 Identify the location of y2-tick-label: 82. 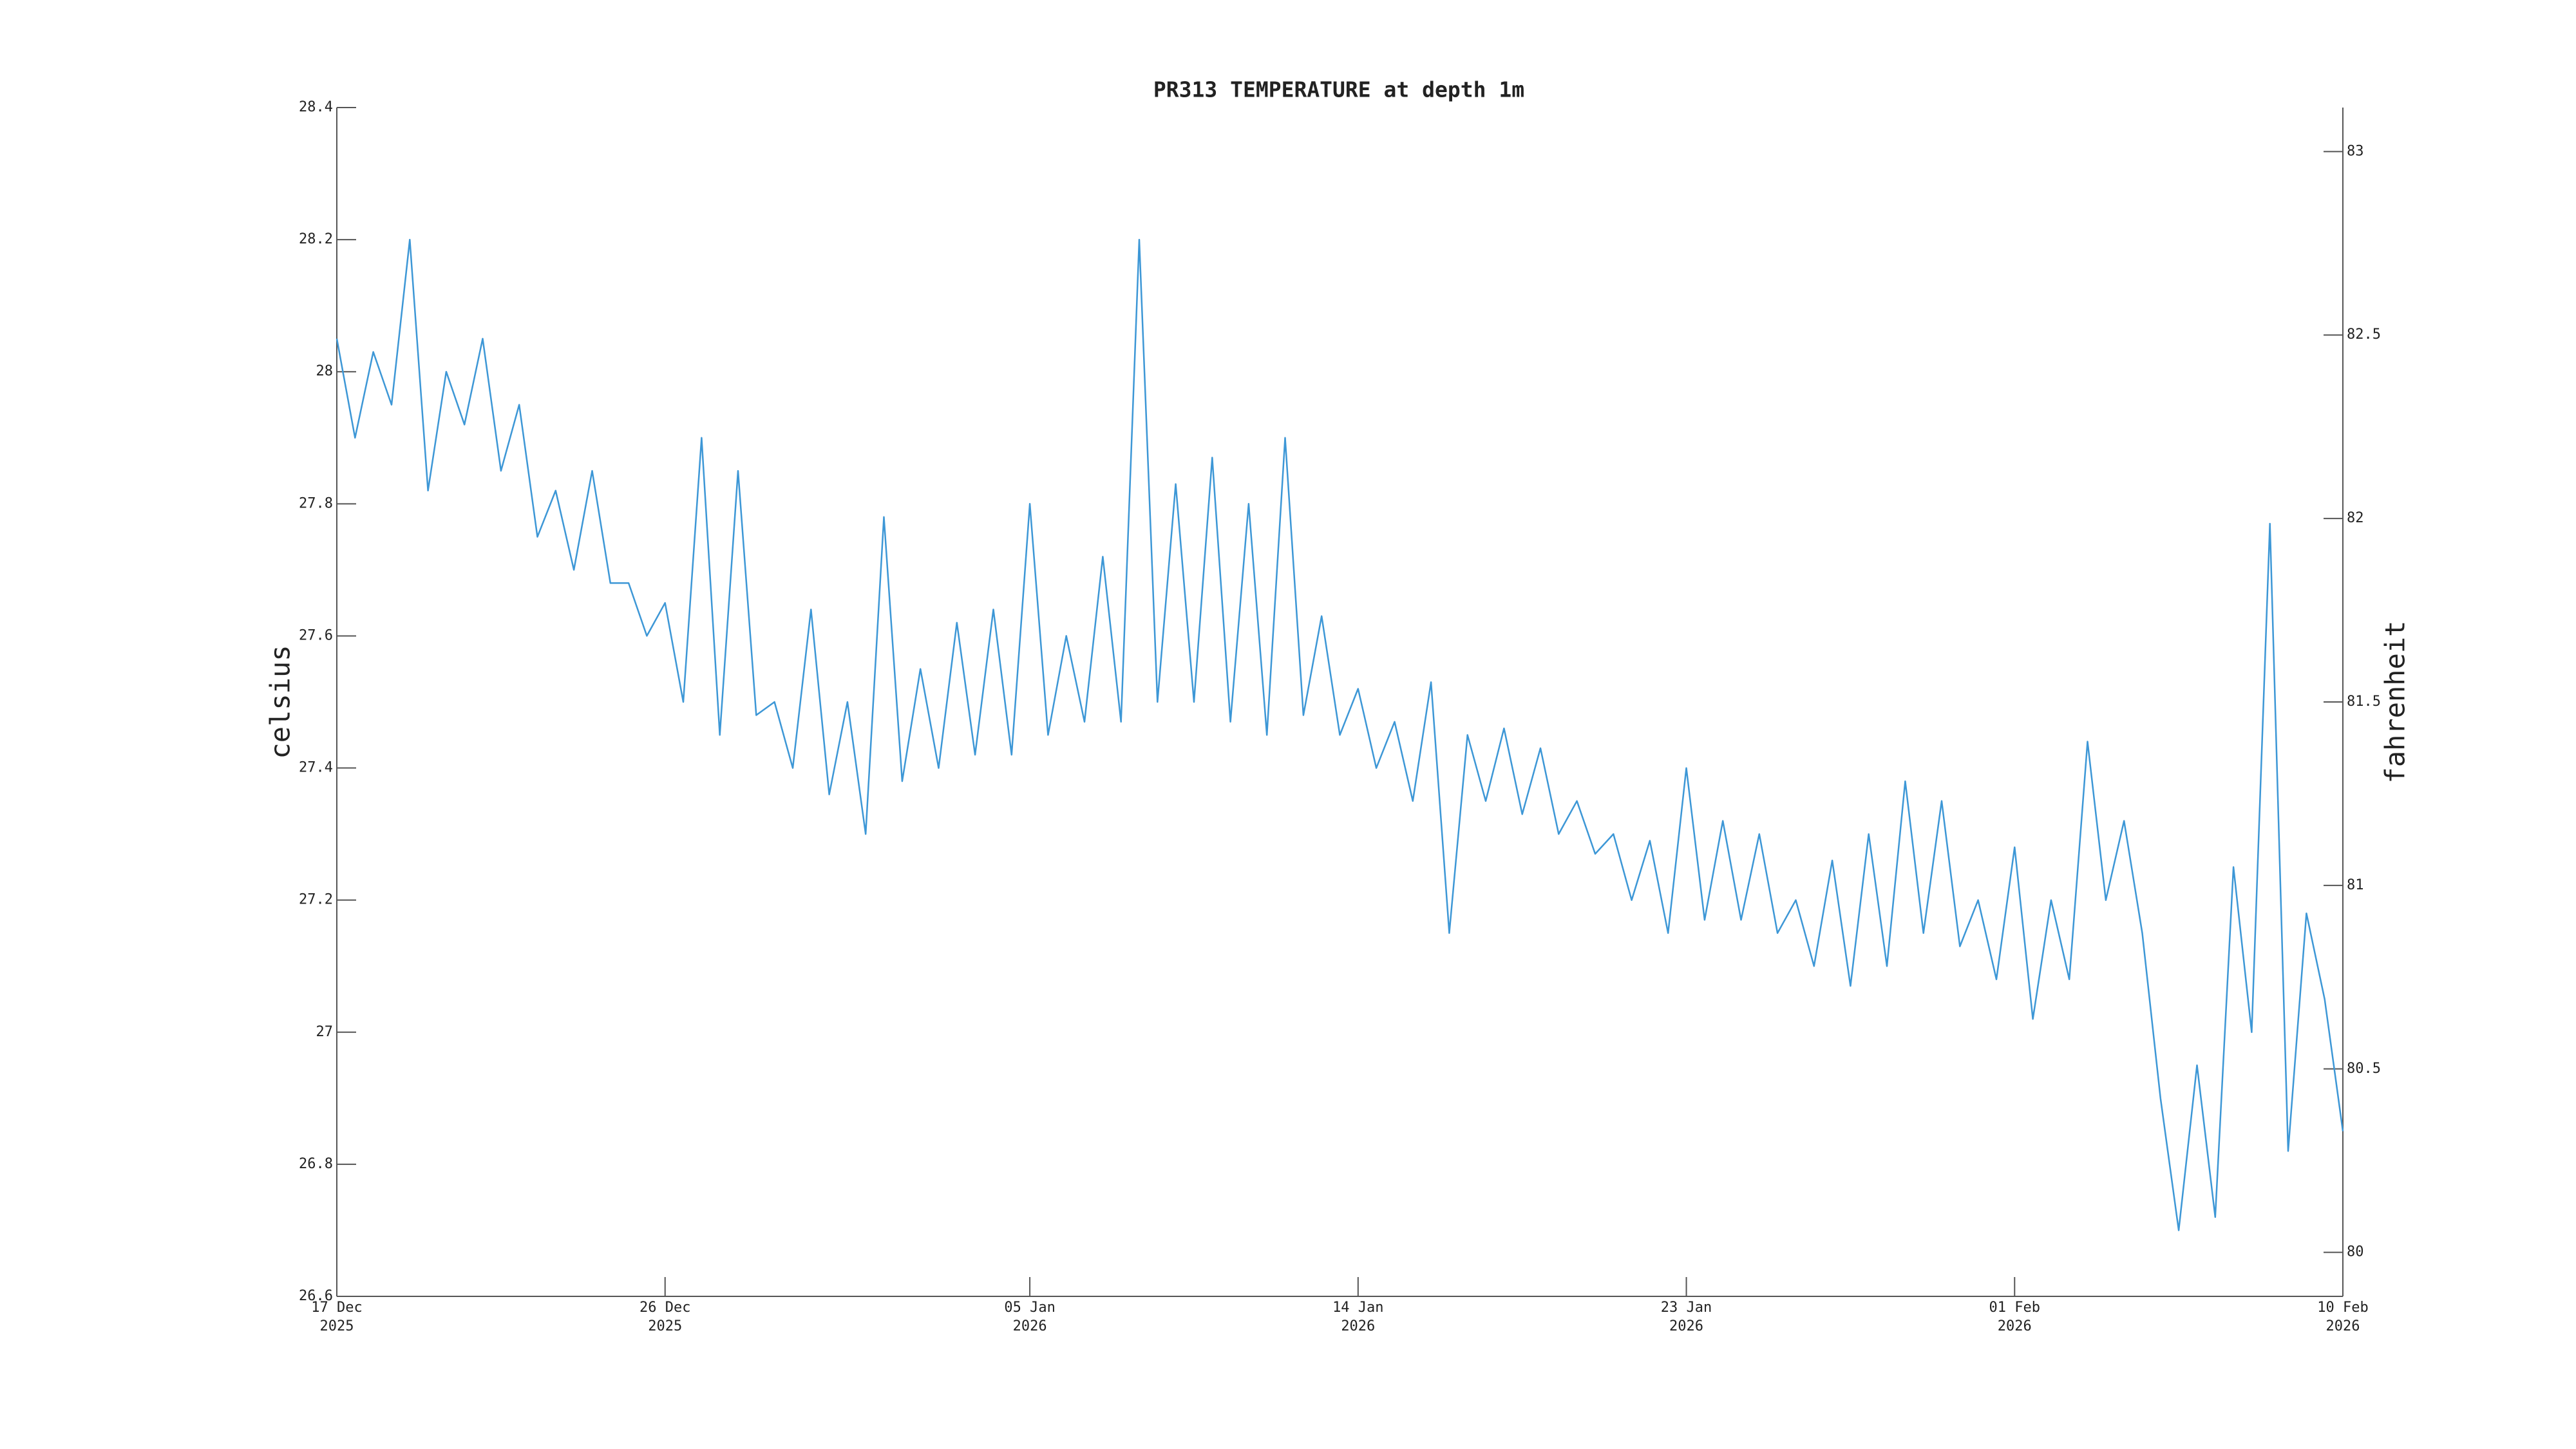
(2355, 518).